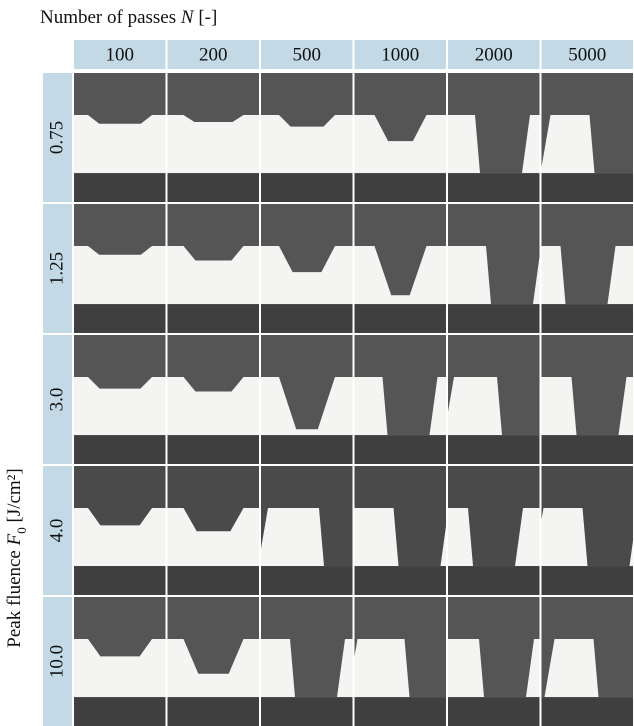  What do you see at coordinates (14, 539) in the screenshot?
I see `title-symbol: F` at bounding box center [14, 539].